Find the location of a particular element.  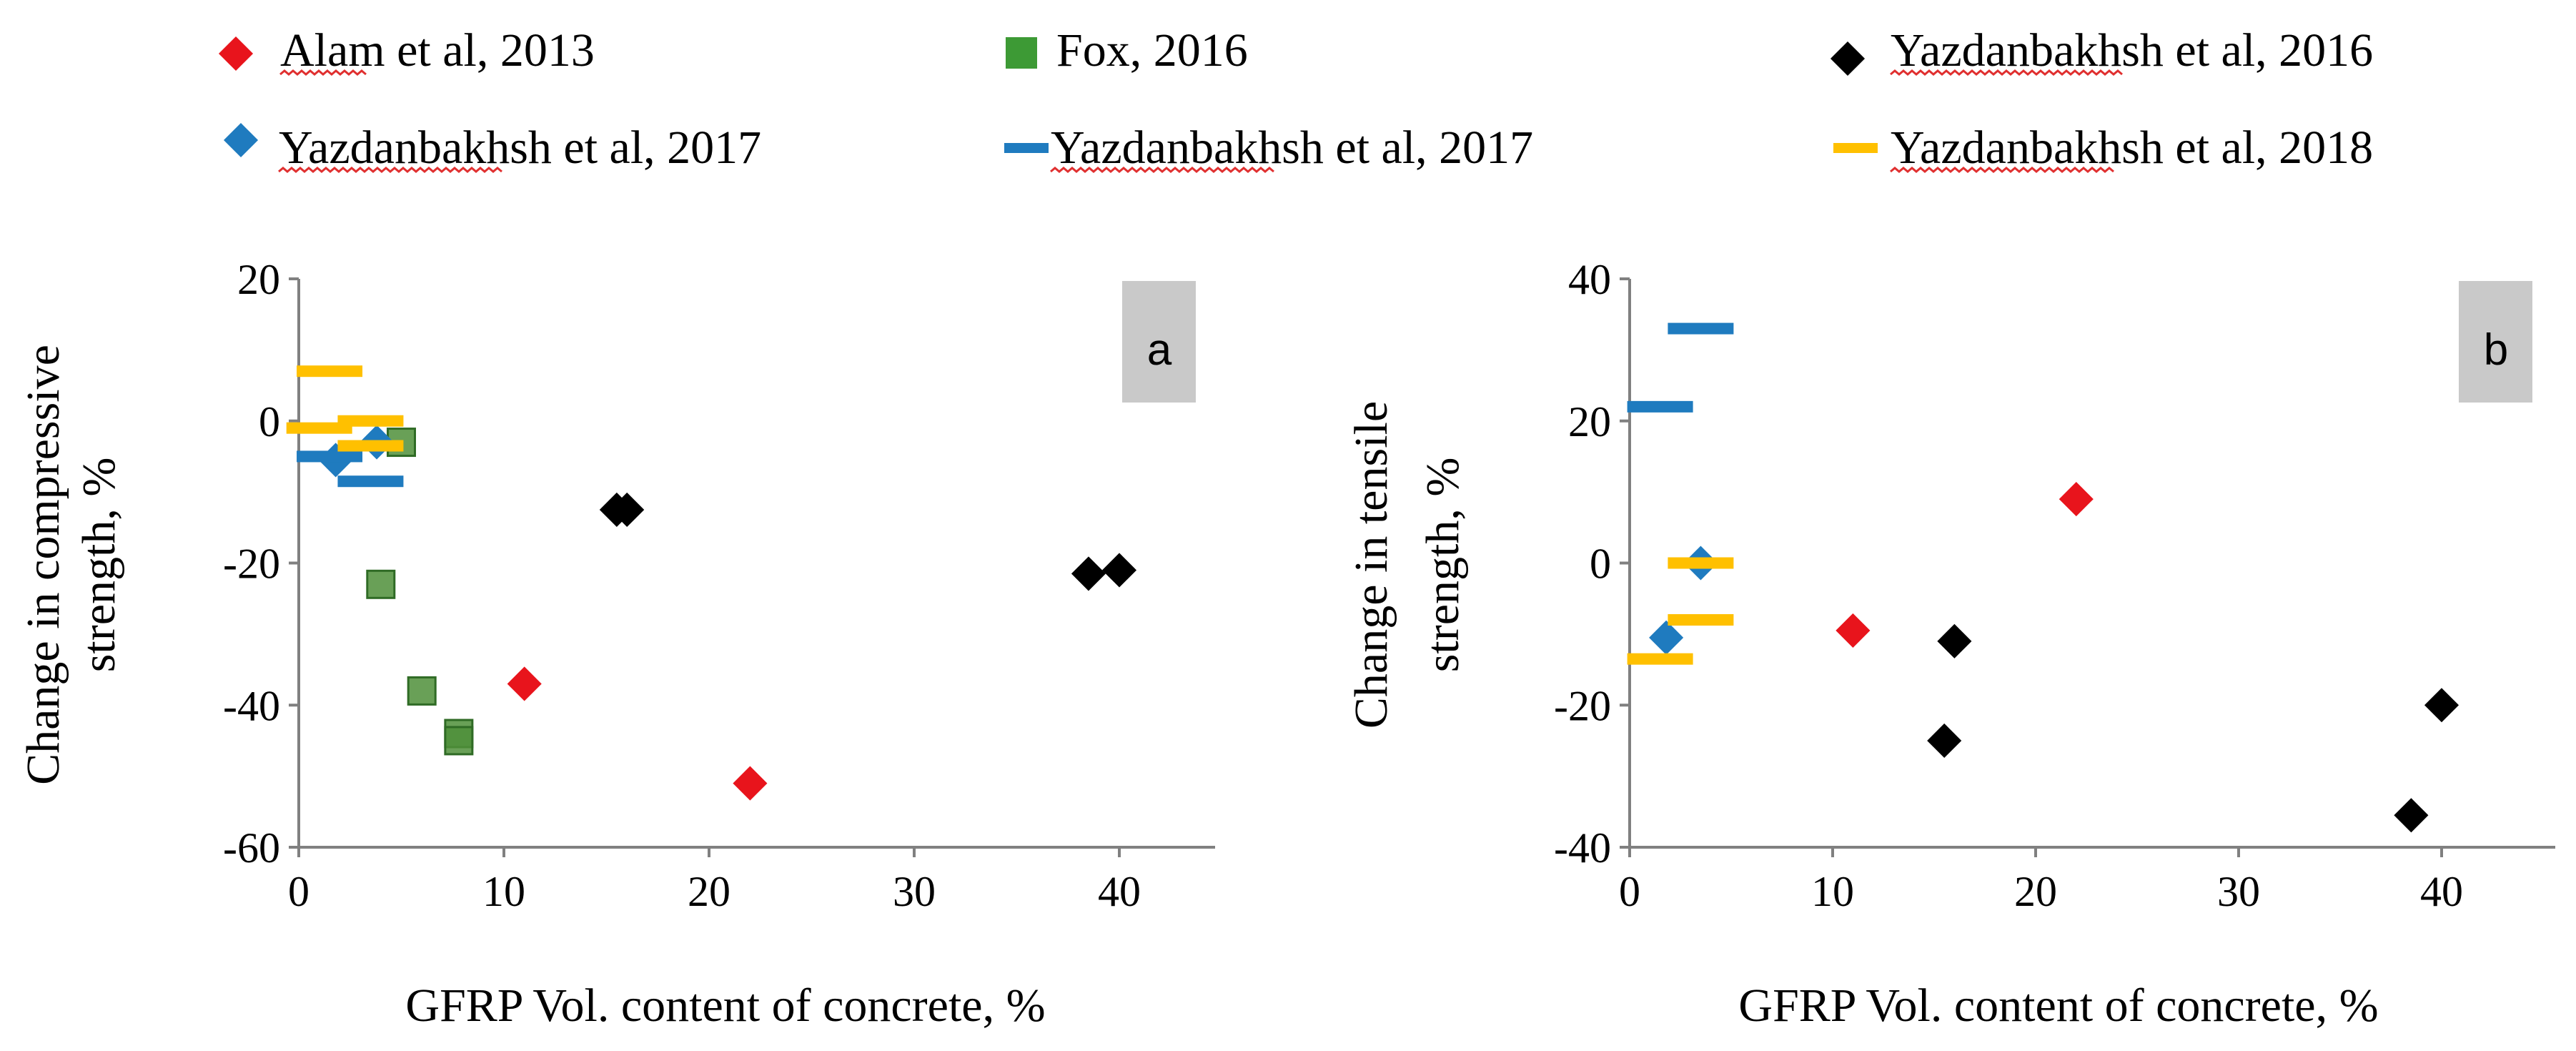

spellcheck-underline-yazdanbakhsh-2018 is located at coordinates (2002, 170).